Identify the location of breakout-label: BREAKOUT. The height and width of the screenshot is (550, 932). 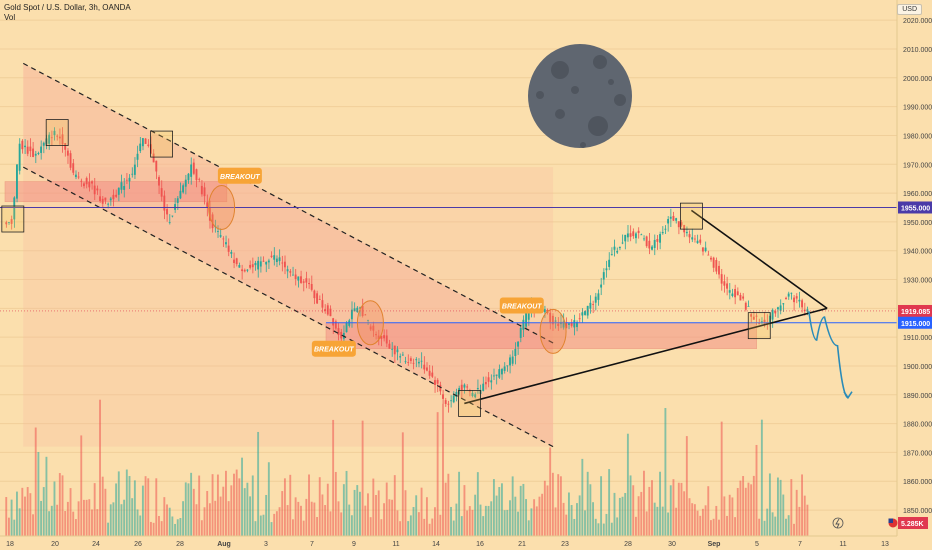
(521, 305).